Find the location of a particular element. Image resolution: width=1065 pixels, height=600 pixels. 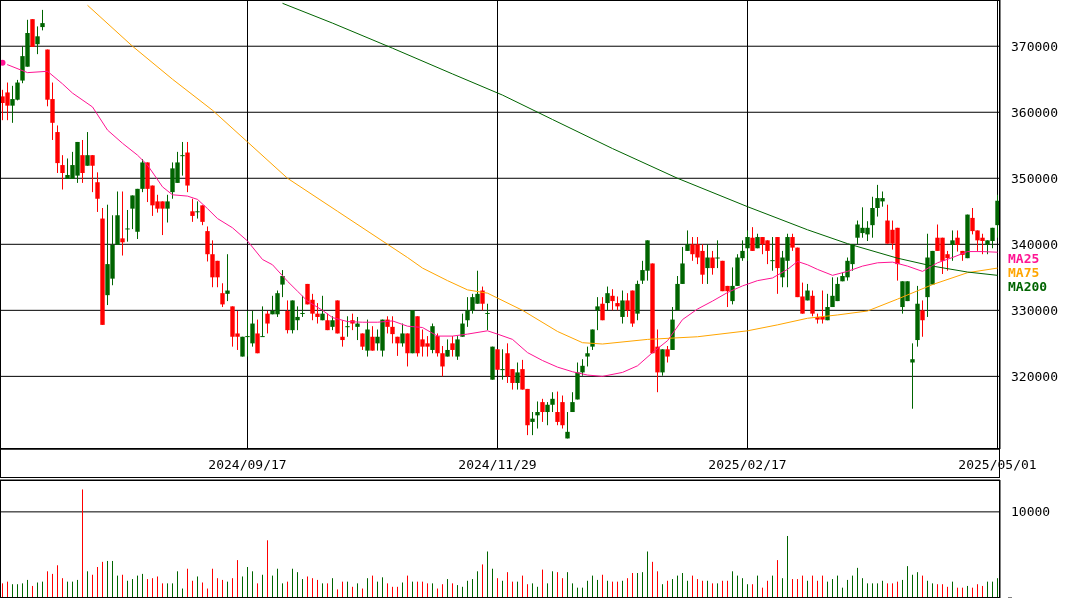

y-tick-label: 320000 is located at coordinates (1034, 376).